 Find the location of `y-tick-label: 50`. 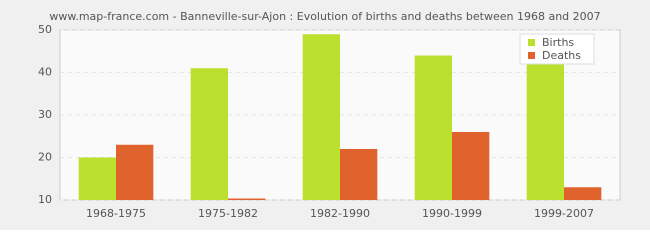

y-tick-label: 50 is located at coordinates (45, 29).